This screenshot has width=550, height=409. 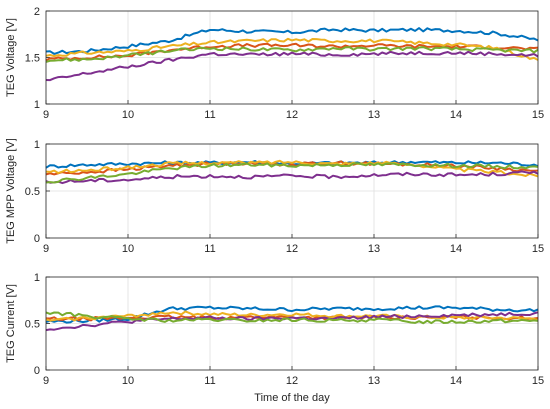 What do you see at coordinates (292, 398) in the screenshot?
I see `x-axis-title: Time of the day` at bounding box center [292, 398].